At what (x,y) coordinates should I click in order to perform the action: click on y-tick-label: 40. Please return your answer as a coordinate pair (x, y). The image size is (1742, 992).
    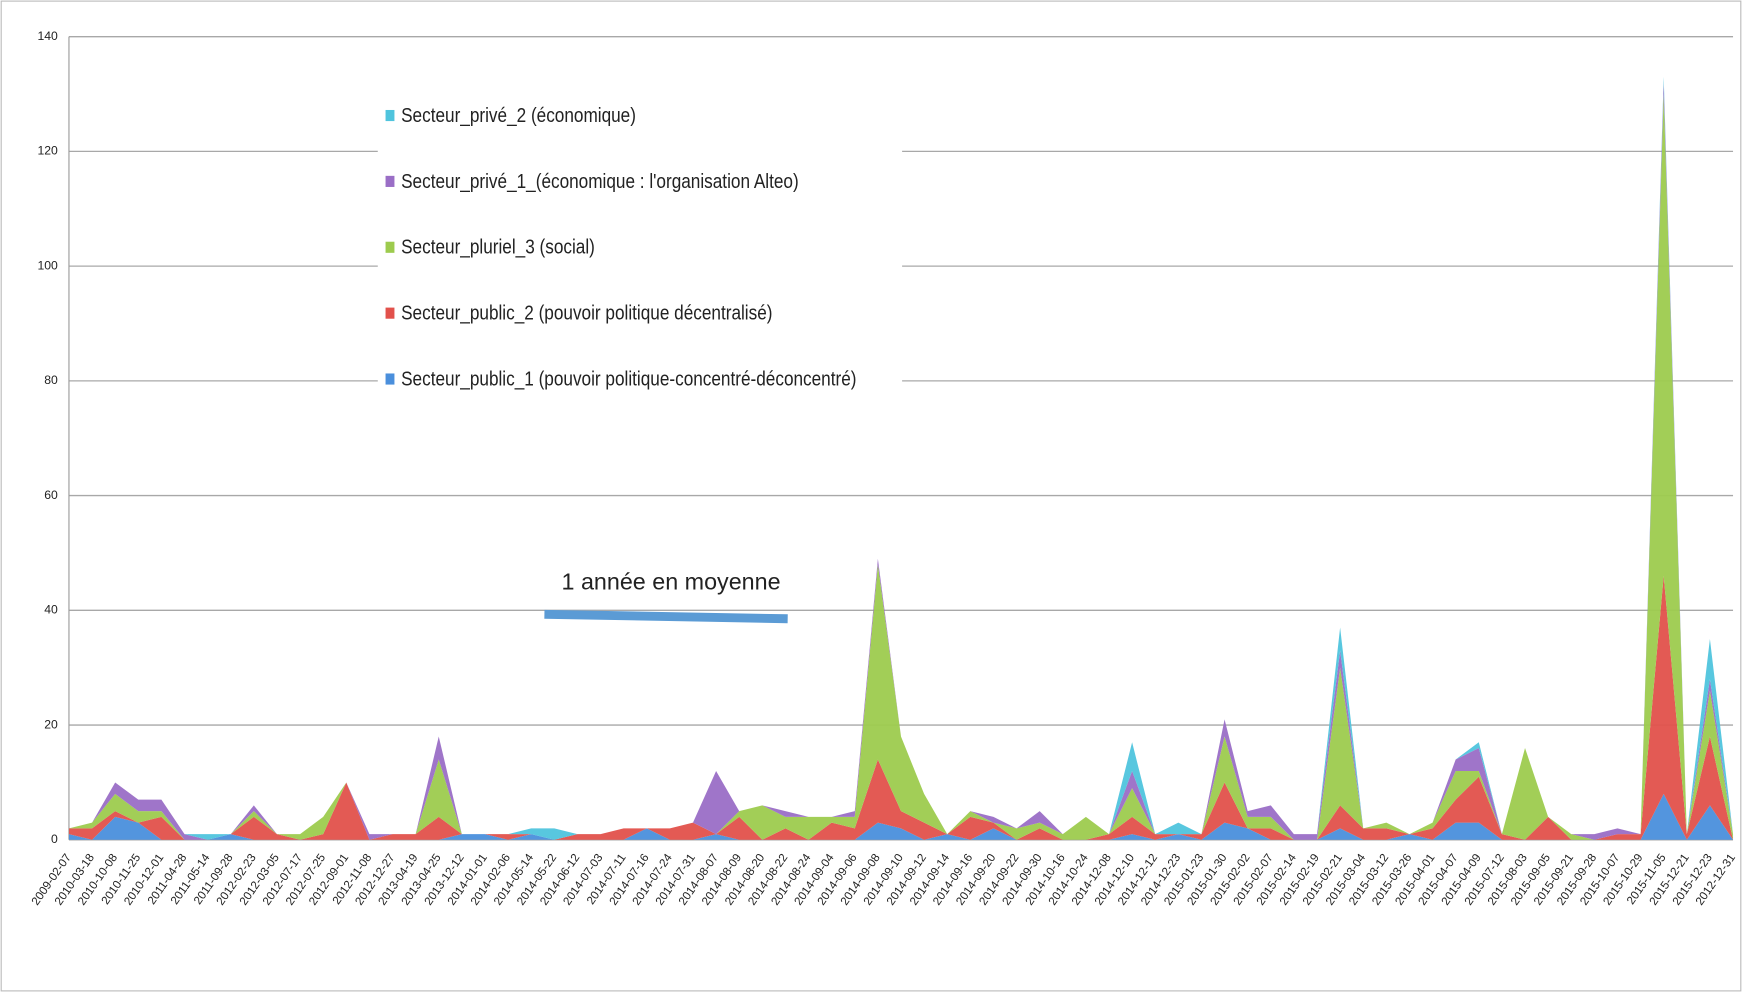
    Looking at the image, I should click on (51, 610).